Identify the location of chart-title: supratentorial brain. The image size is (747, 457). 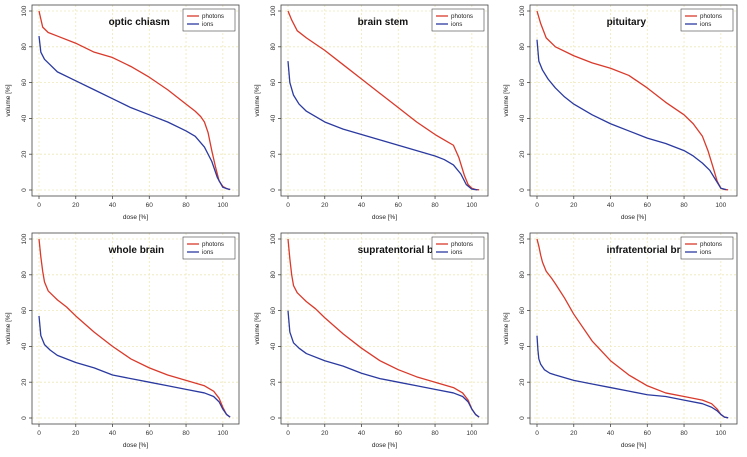
(405, 250).